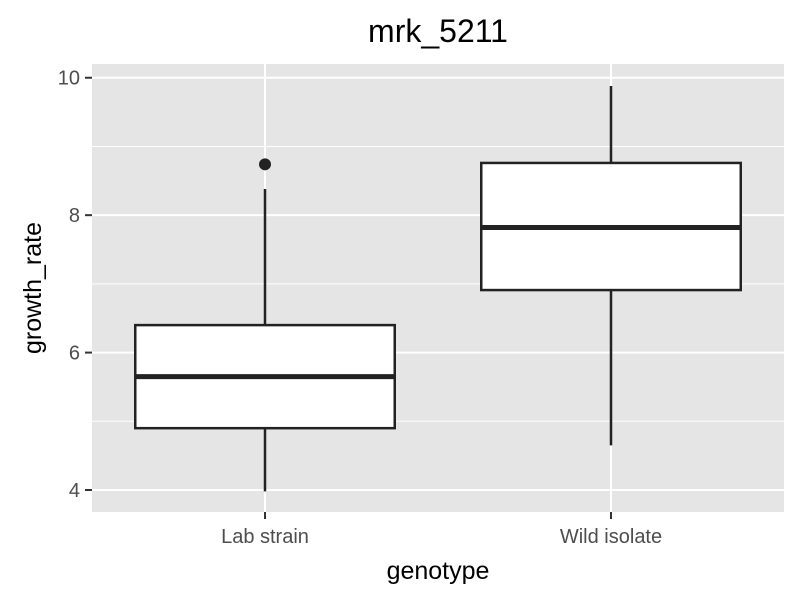 This screenshot has height=605, width=800. Describe the element at coordinates (265, 164) in the screenshot. I see `outlier-point` at that location.